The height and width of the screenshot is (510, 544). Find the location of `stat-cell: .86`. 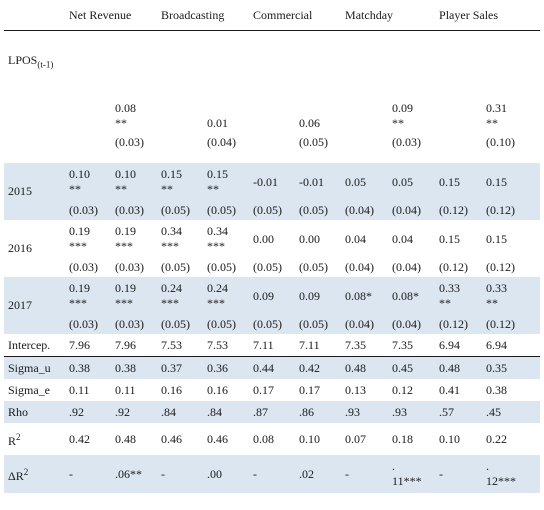

stat-cell: .86 is located at coordinates (319, 412).